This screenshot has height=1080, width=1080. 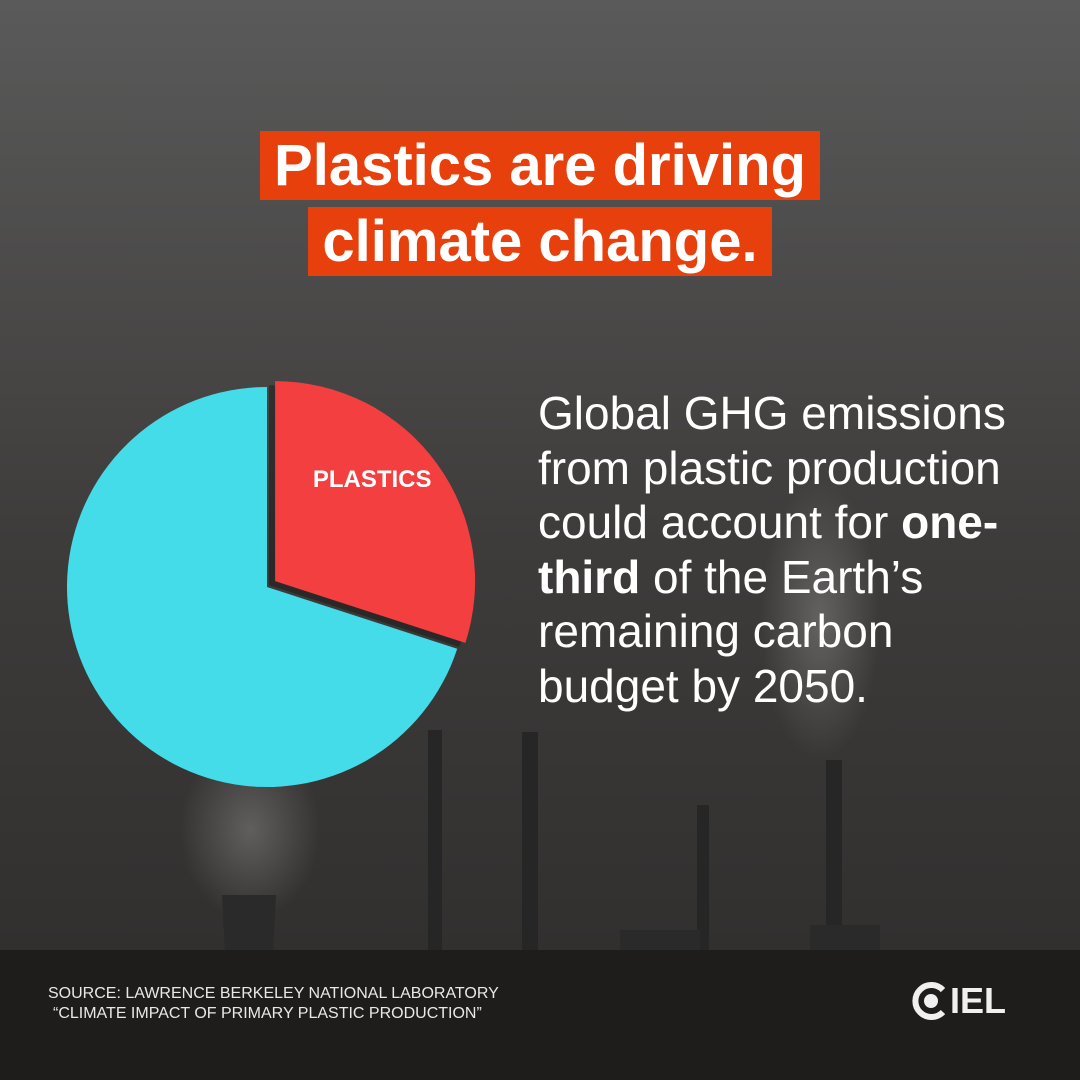 What do you see at coordinates (540, 204) in the screenshot?
I see `title: Plastics are driving climate change.` at bounding box center [540, 204].